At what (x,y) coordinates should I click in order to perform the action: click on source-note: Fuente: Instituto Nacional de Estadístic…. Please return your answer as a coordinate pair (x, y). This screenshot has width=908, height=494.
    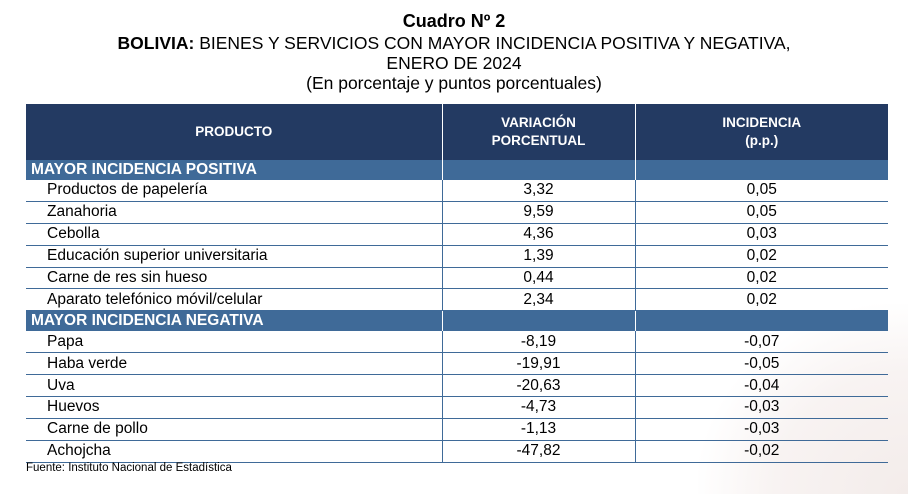
    Looking at the image, I should click on (129, 468).